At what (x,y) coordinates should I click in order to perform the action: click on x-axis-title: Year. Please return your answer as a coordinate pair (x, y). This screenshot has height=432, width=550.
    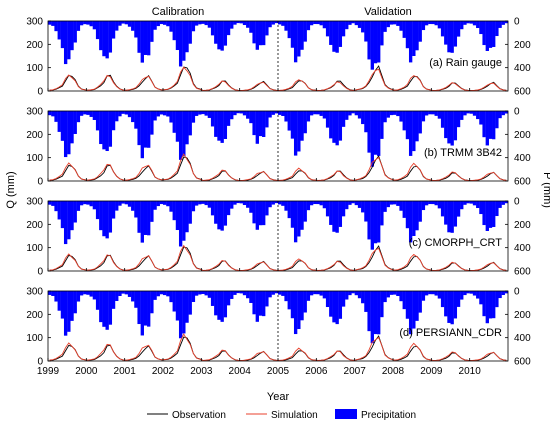
    Looking at the image, I should click on (278, 397).